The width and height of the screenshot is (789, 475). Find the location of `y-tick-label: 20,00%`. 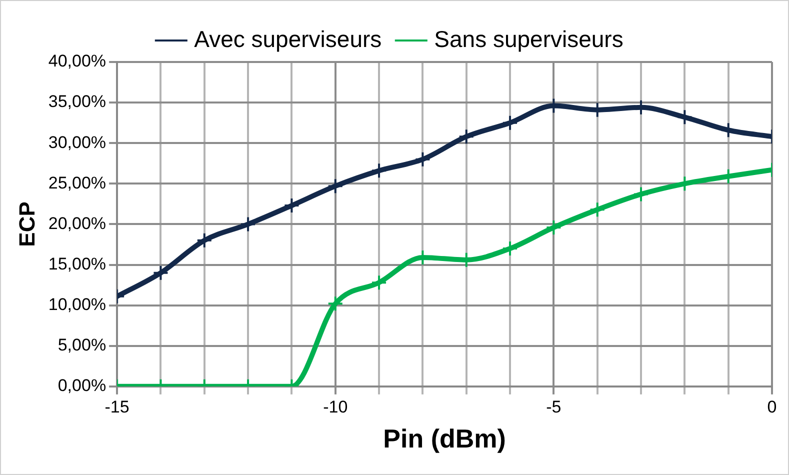

y-tick-label: 20,00% is located at coordinates (77, 223).